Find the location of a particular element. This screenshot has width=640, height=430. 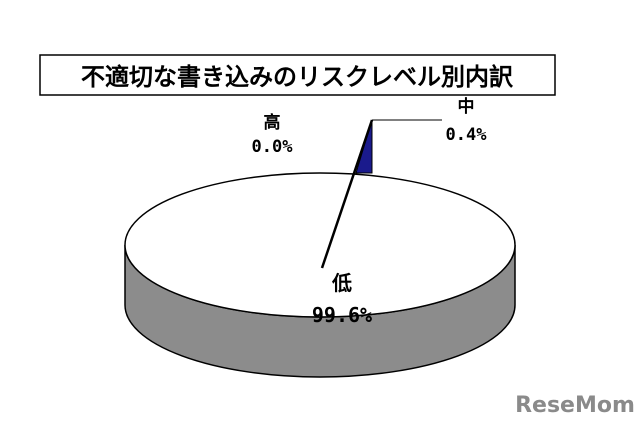

watermark-logo: ReseMom is located at coordinates (575, 405).